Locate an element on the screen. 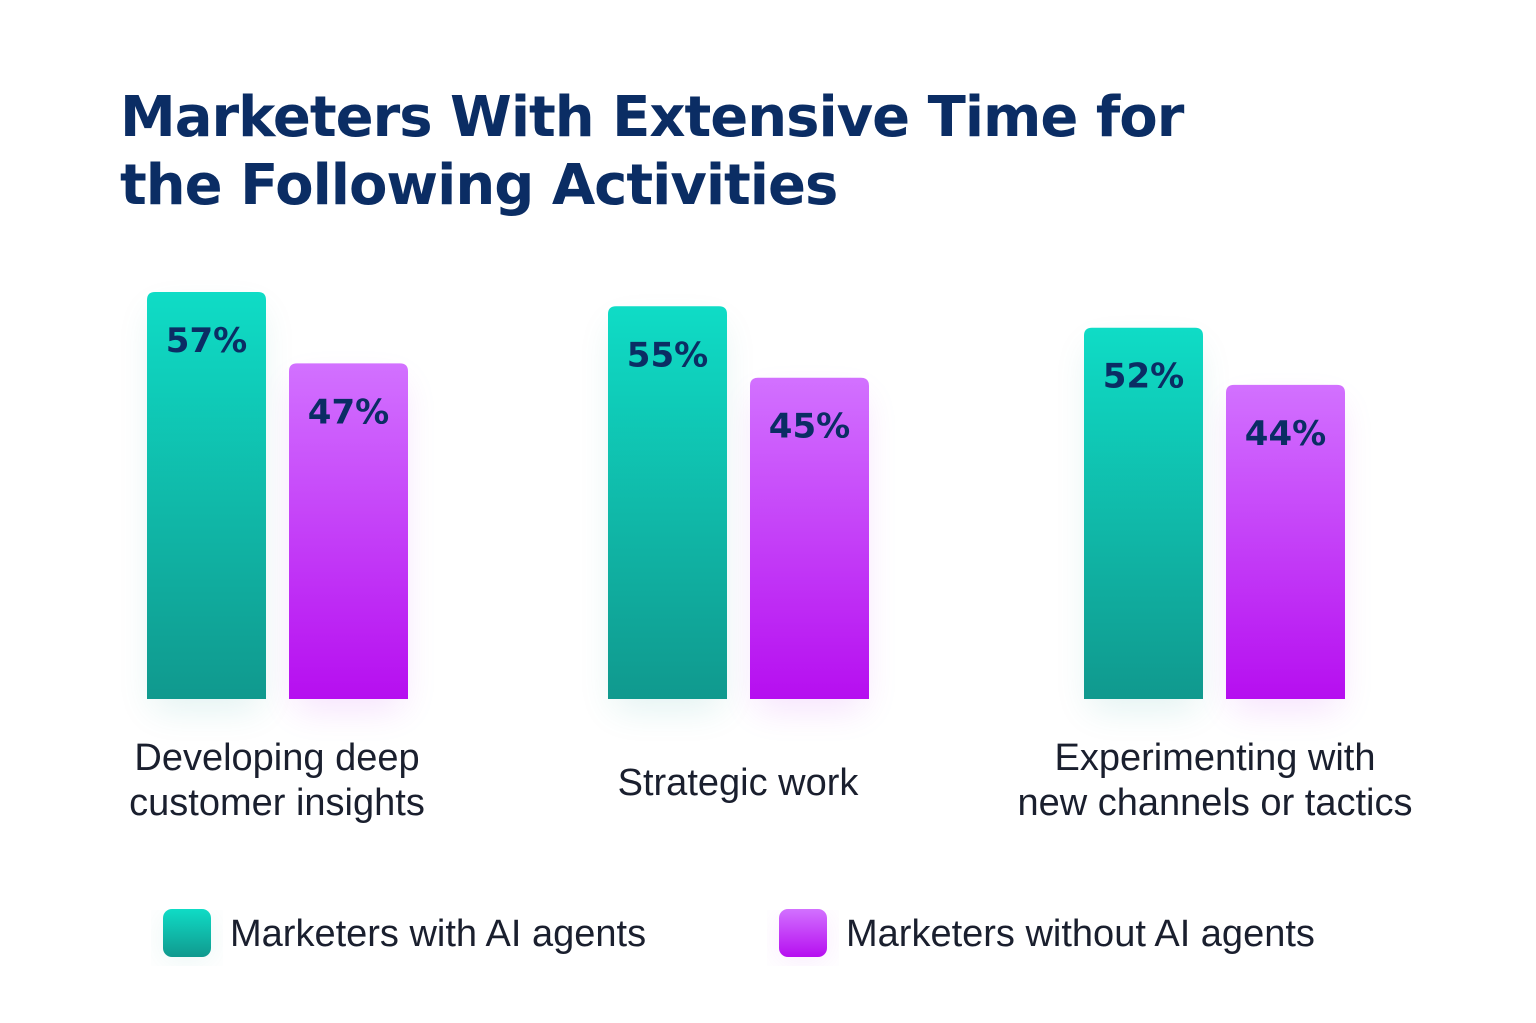  value-label-without-ai-1: 47% is located at coordinates (348, 412).